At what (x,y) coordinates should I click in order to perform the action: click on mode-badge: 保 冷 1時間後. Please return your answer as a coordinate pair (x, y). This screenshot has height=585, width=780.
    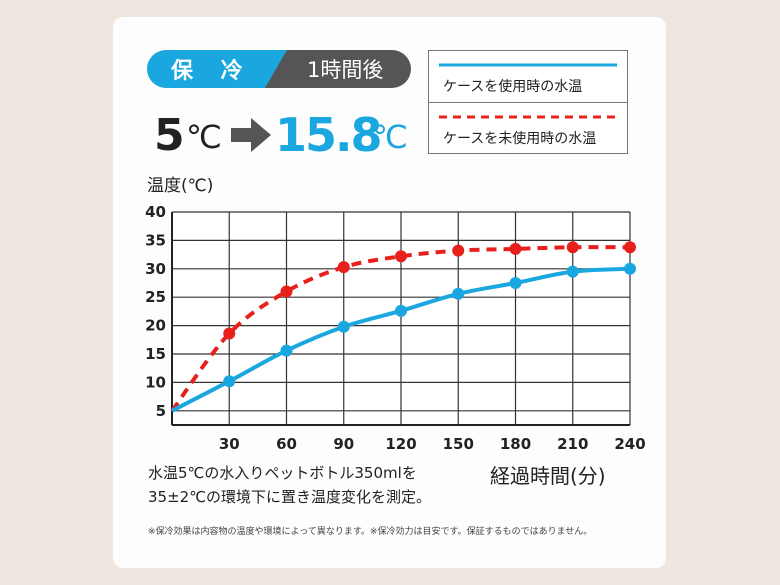
    Looking at the image, I should click on (279, 69).